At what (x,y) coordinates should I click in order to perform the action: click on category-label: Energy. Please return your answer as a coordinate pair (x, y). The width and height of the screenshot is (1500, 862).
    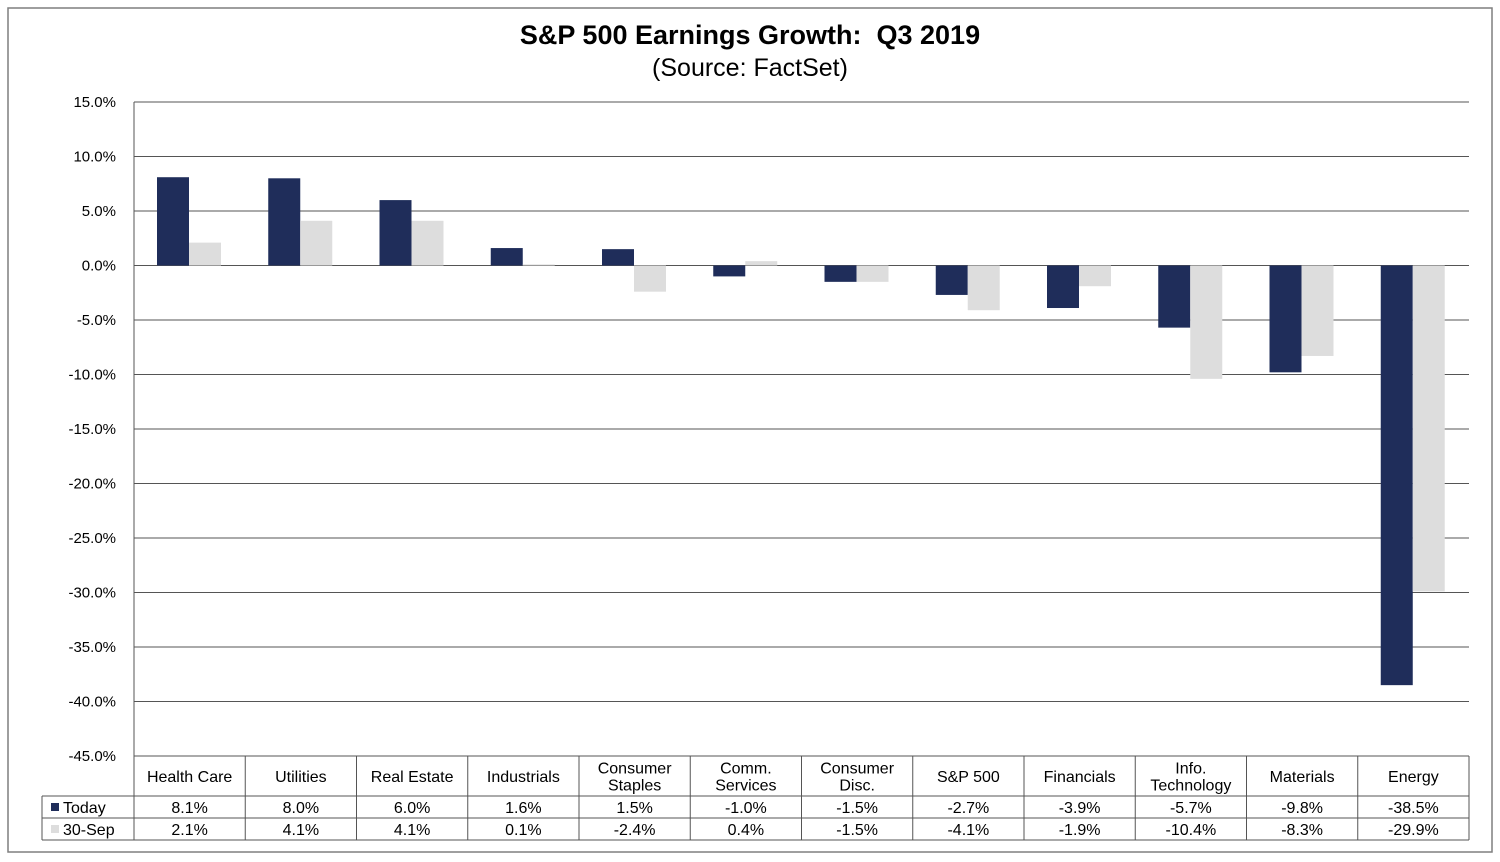
    Looking at the image, I should click on (1413, 777).